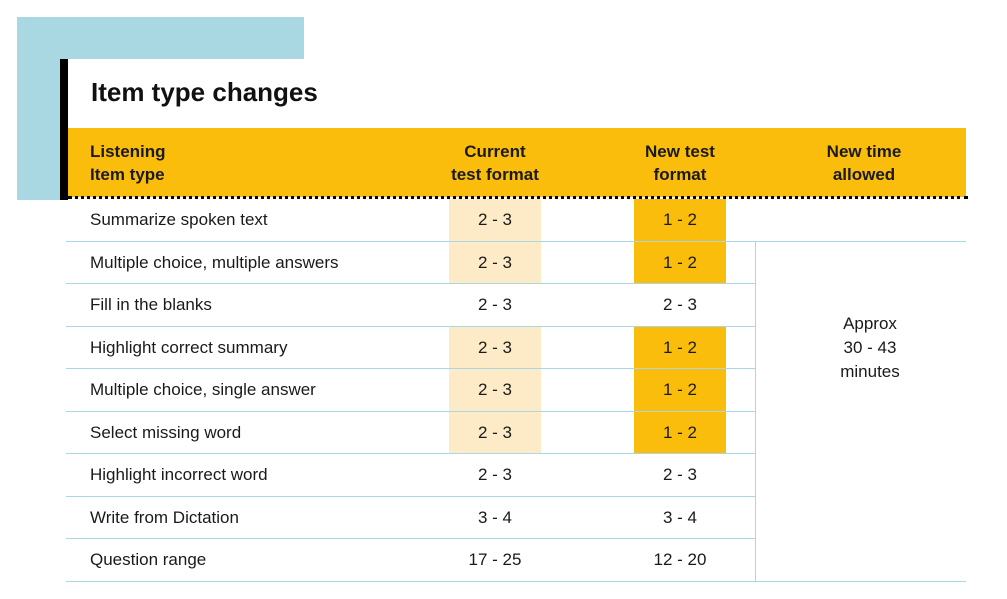 Image resolution: width=1007 pixels, height=599 pixels. I want to click on header-item-type: Listening Item type, so click(128, 162).